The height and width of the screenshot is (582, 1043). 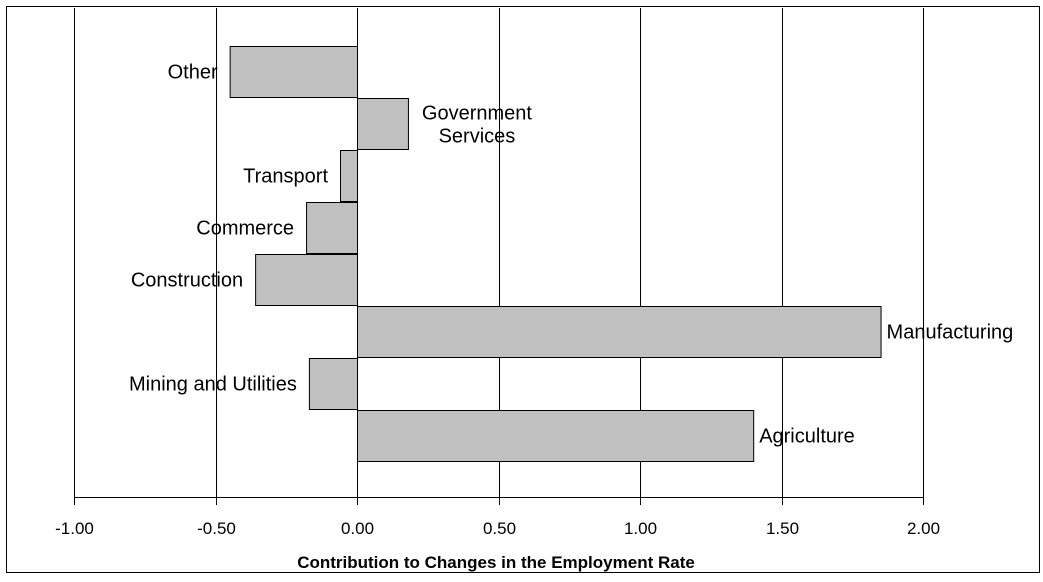 What do you see at coordinates (923, 528) in the screenshot?
I see `x-tick-label: 2.00` at bounding box center [923, 528].